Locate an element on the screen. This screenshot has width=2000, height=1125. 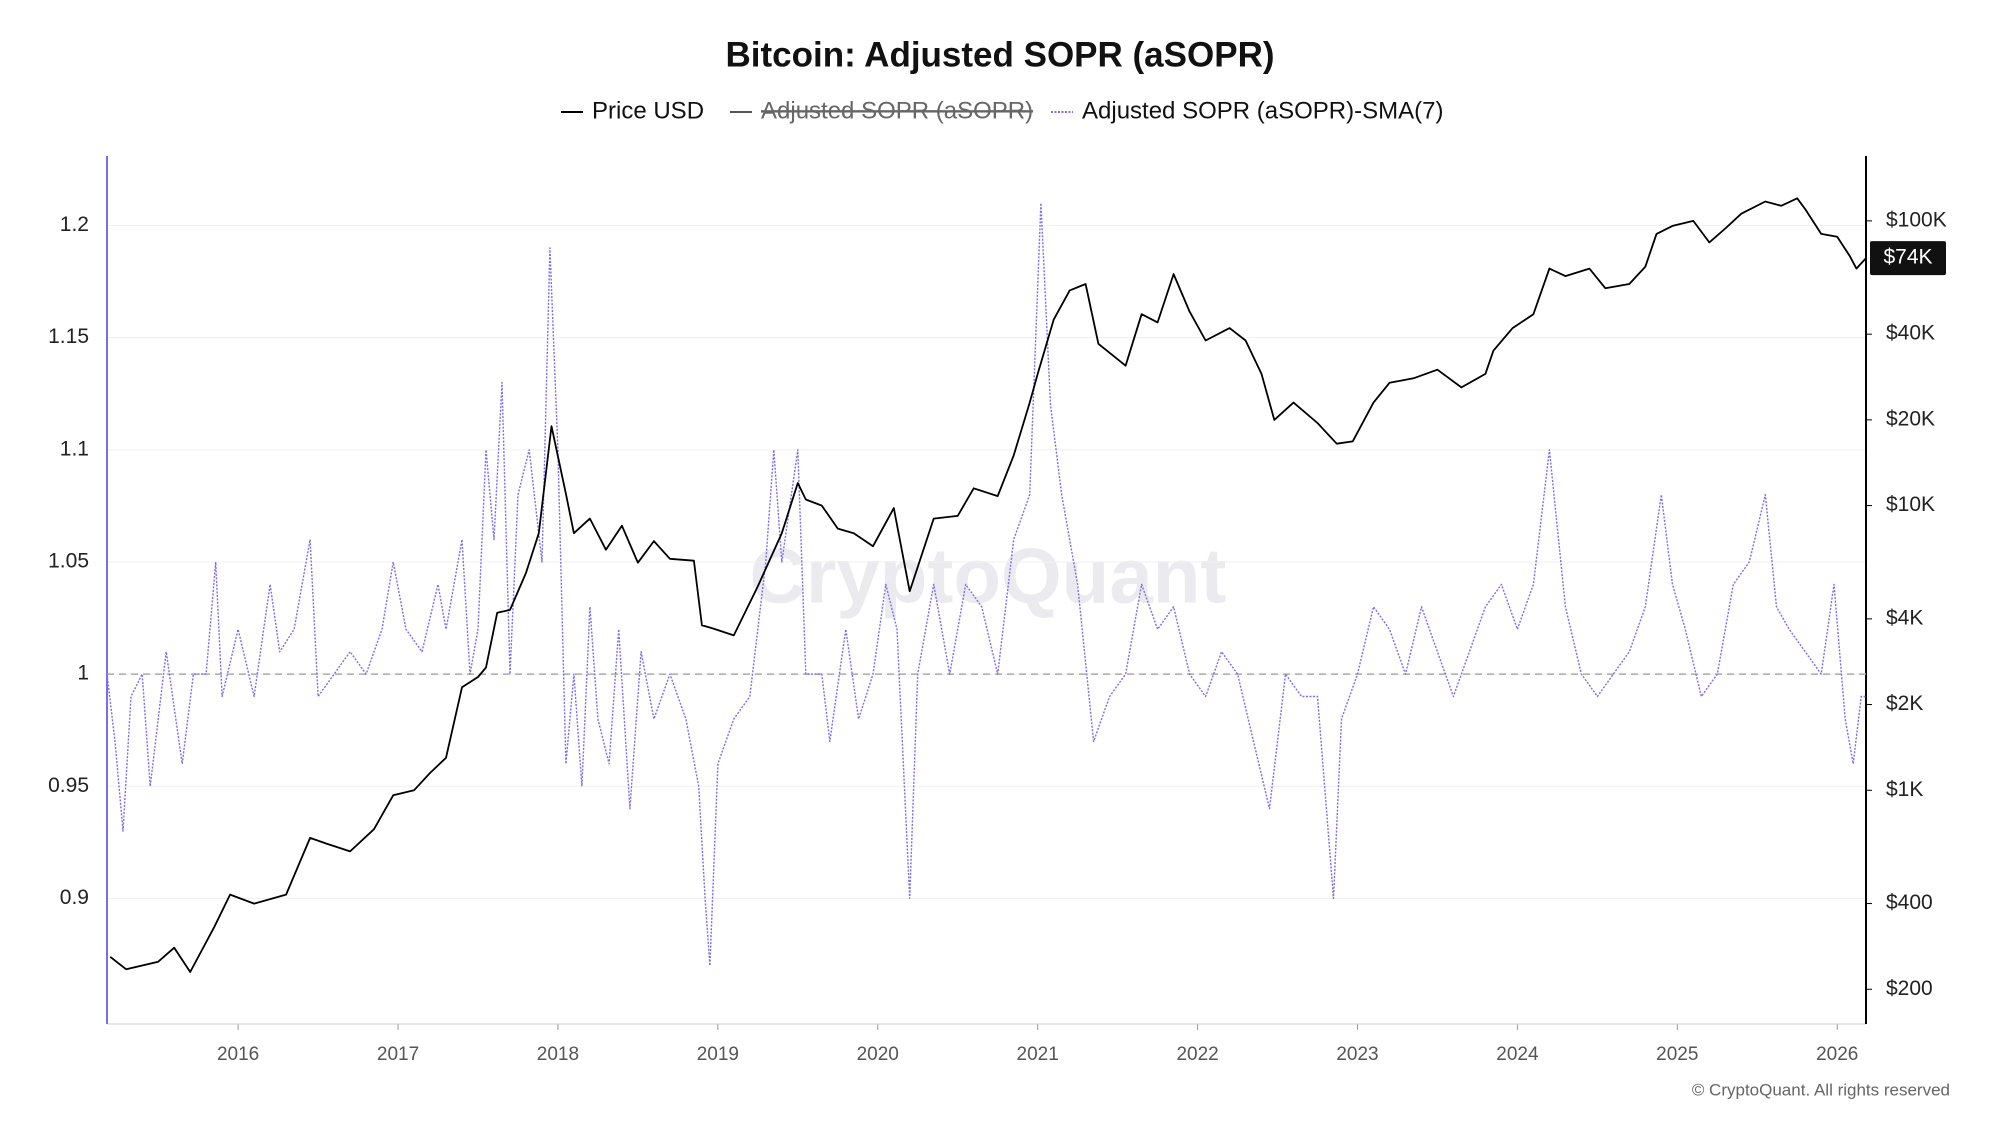
last-price-badge is located at coordinates (1908, 258).